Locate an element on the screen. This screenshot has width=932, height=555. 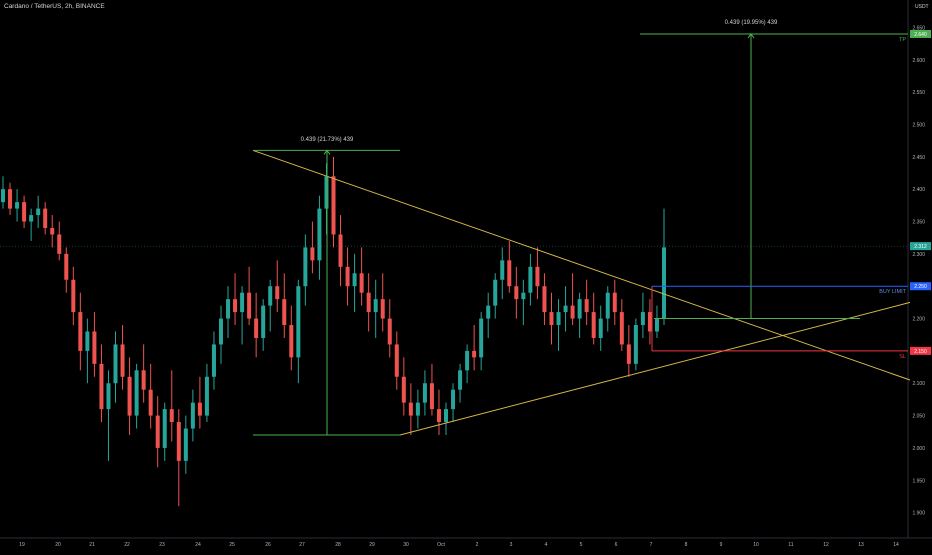
y-tick-label: 2.600 is located at coordinates (918, 61).